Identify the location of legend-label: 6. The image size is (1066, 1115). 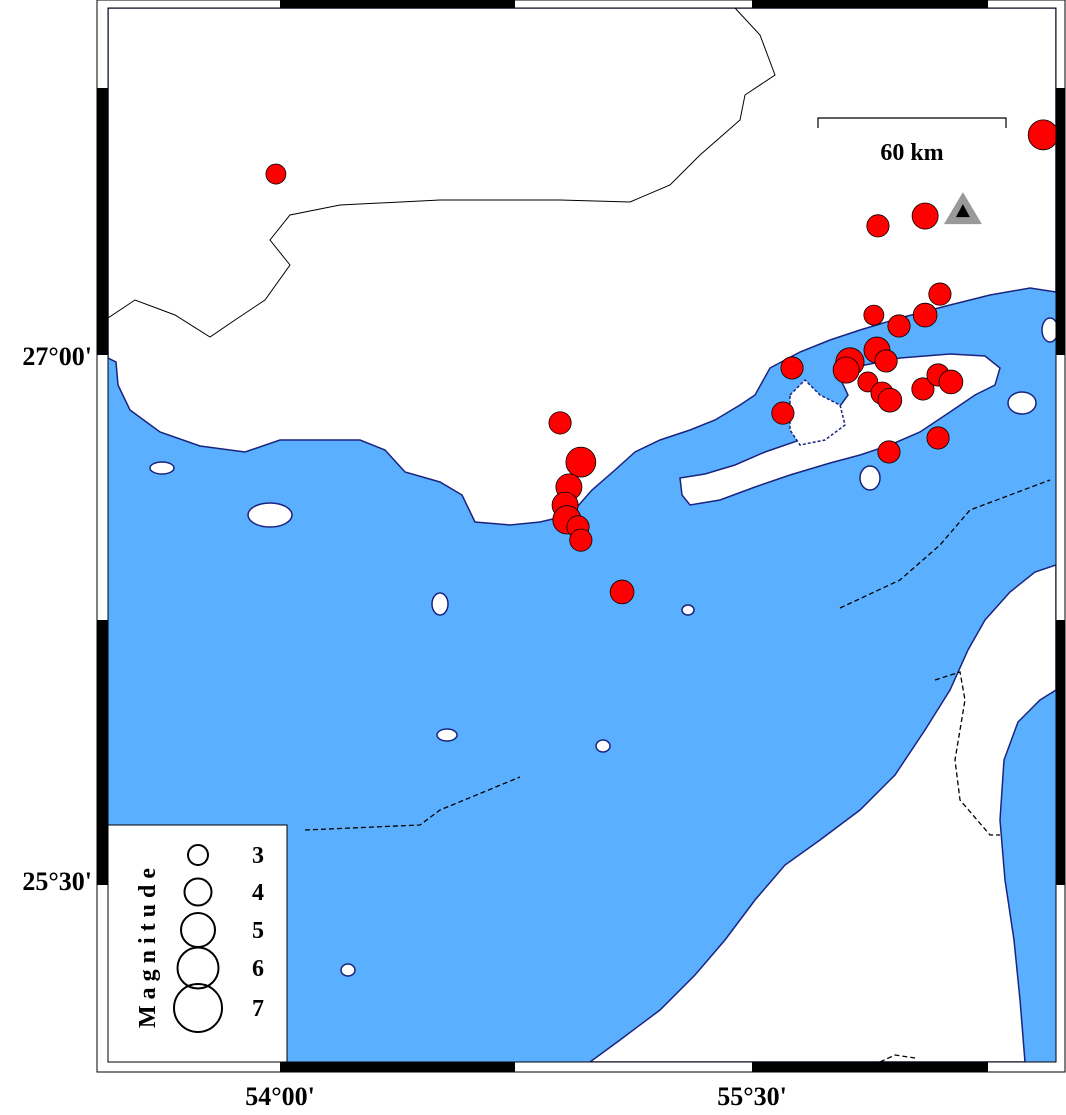
(258, 969).